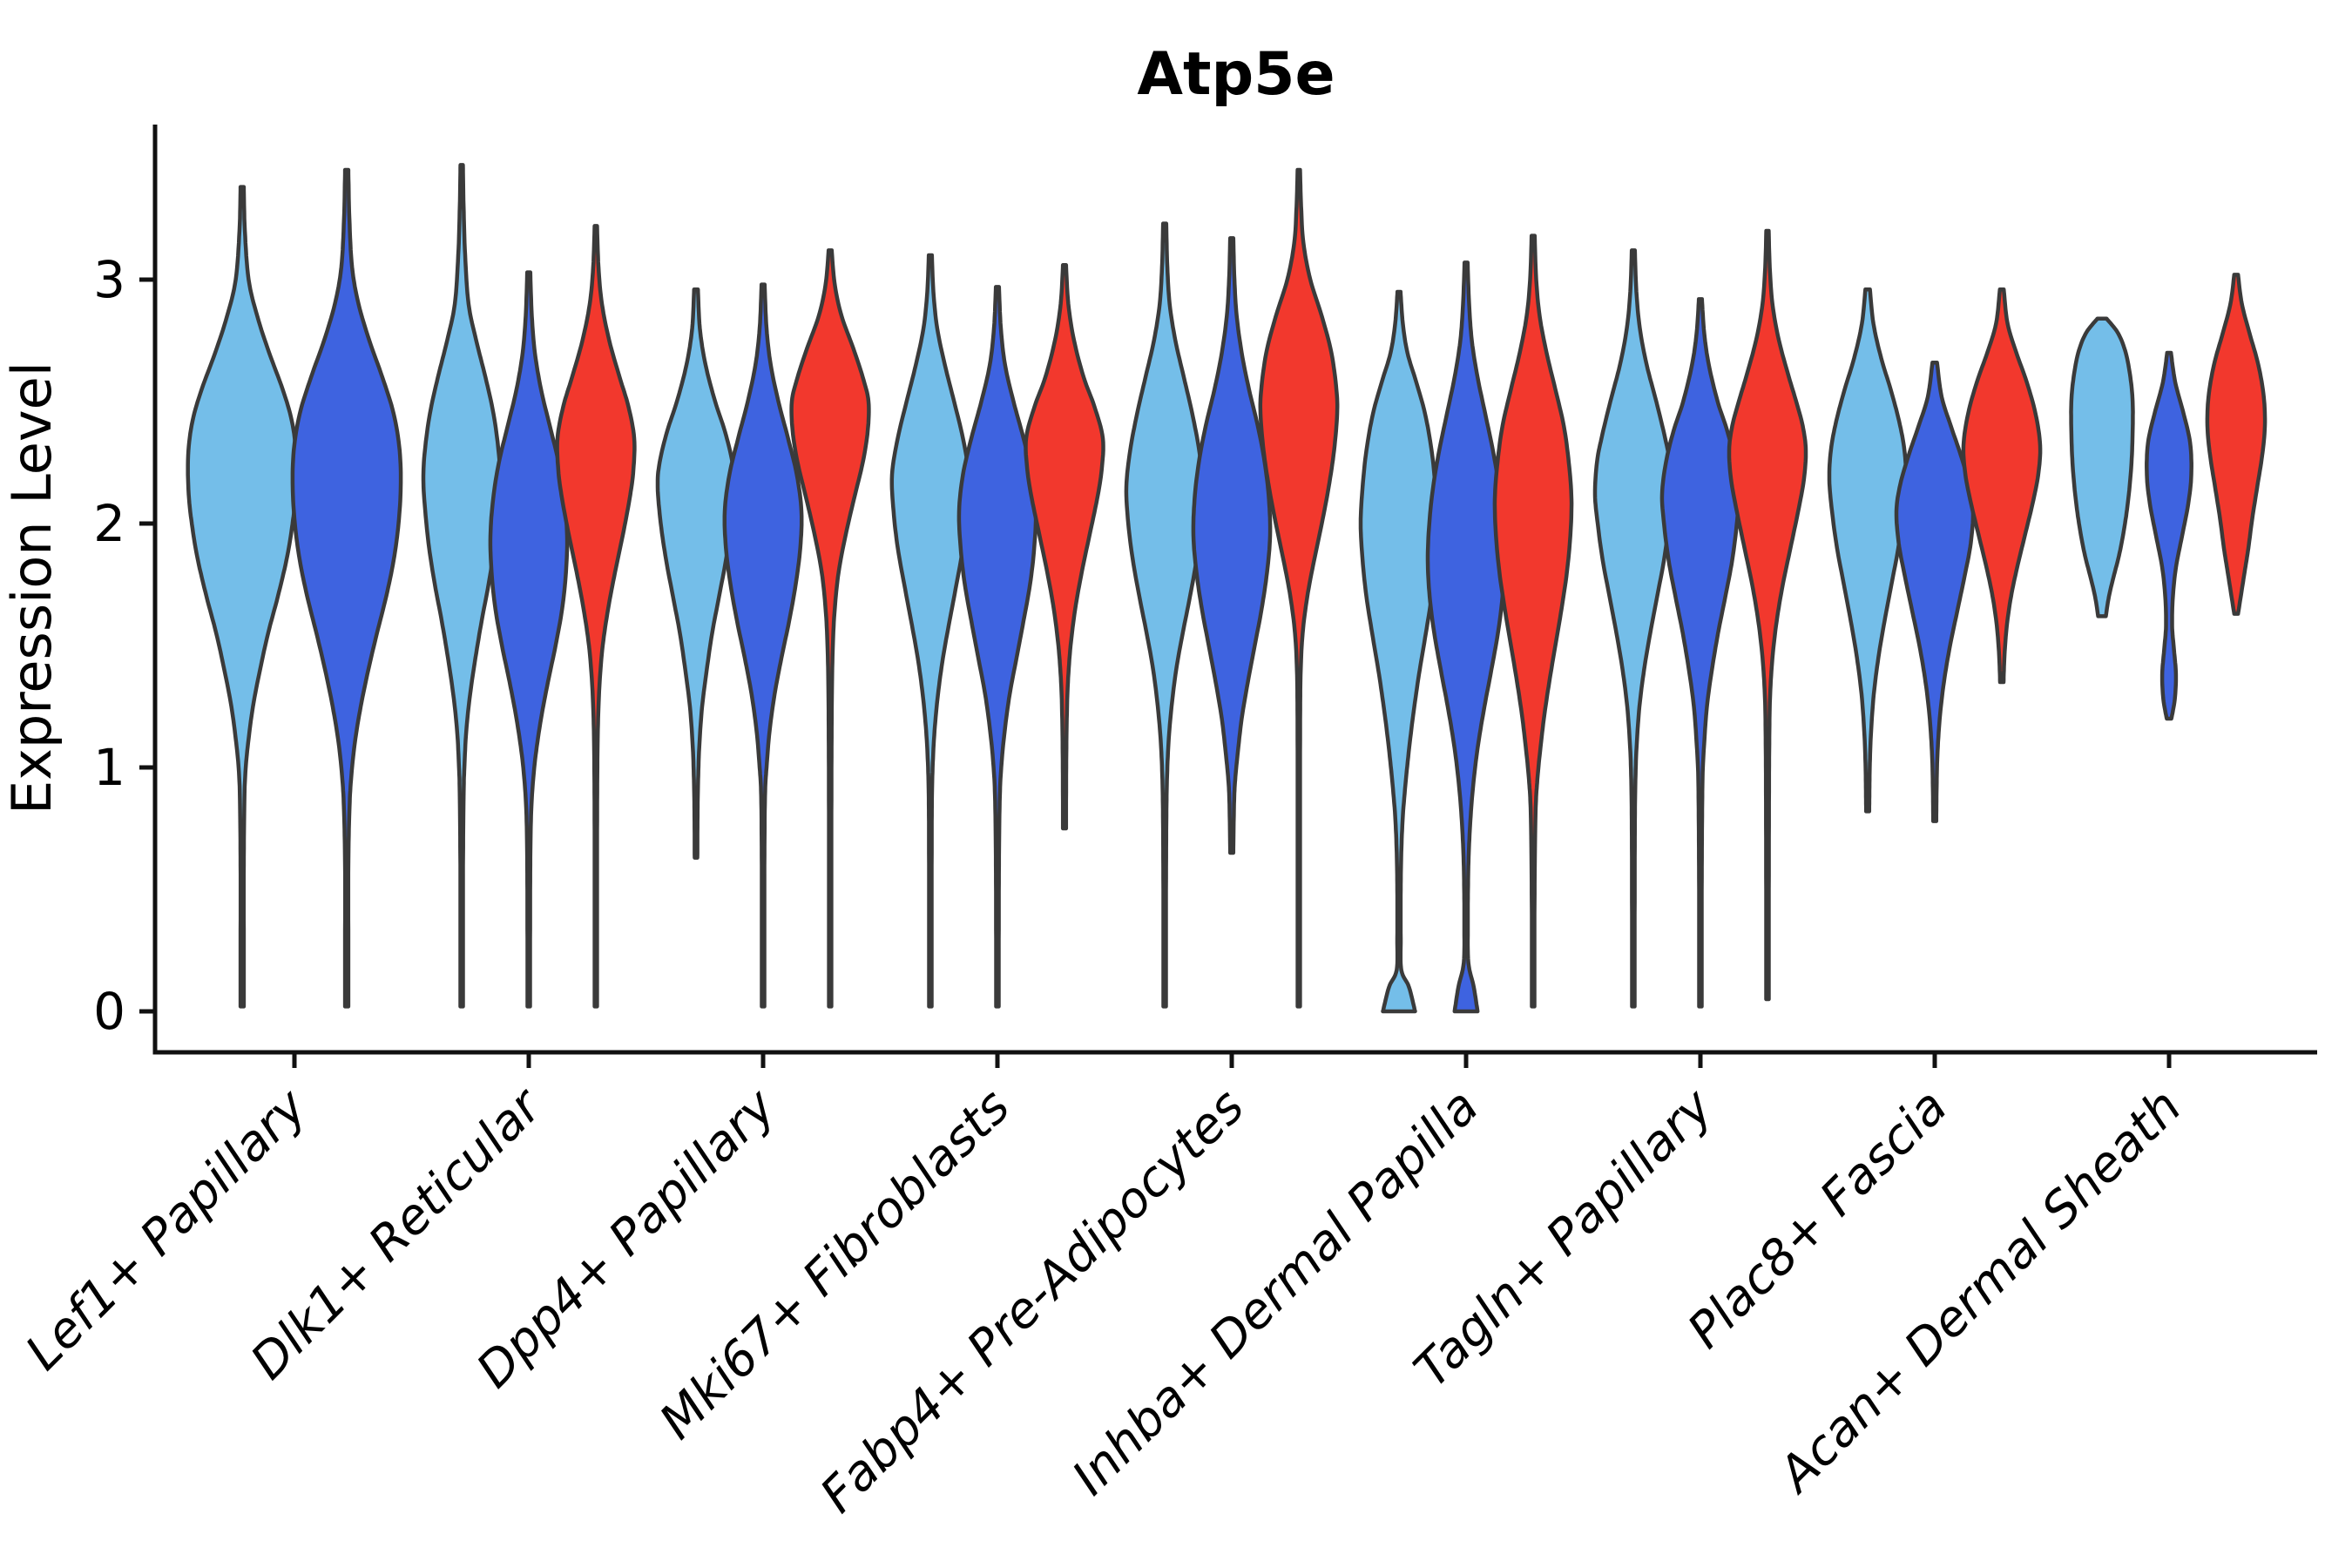  Describe the element at coordinates (930, 631) in the screenshot. I see `violin-mki67-fibroblasts-light-blue` at that location.